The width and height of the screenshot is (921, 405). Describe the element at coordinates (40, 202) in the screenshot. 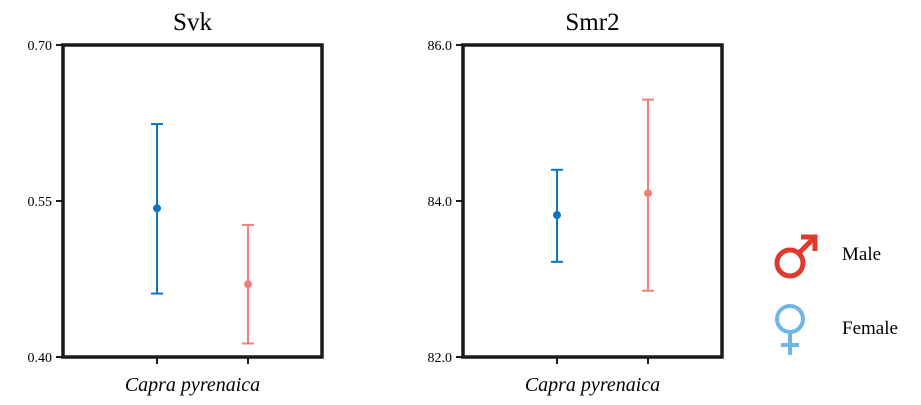

I see `y-tick-label: 0.55` at that location.